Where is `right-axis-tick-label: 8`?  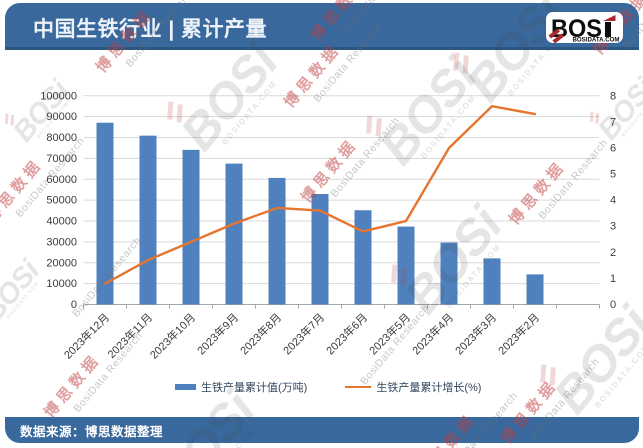
right-axis-tick-label: 8 is located at coordinates (613, 96).